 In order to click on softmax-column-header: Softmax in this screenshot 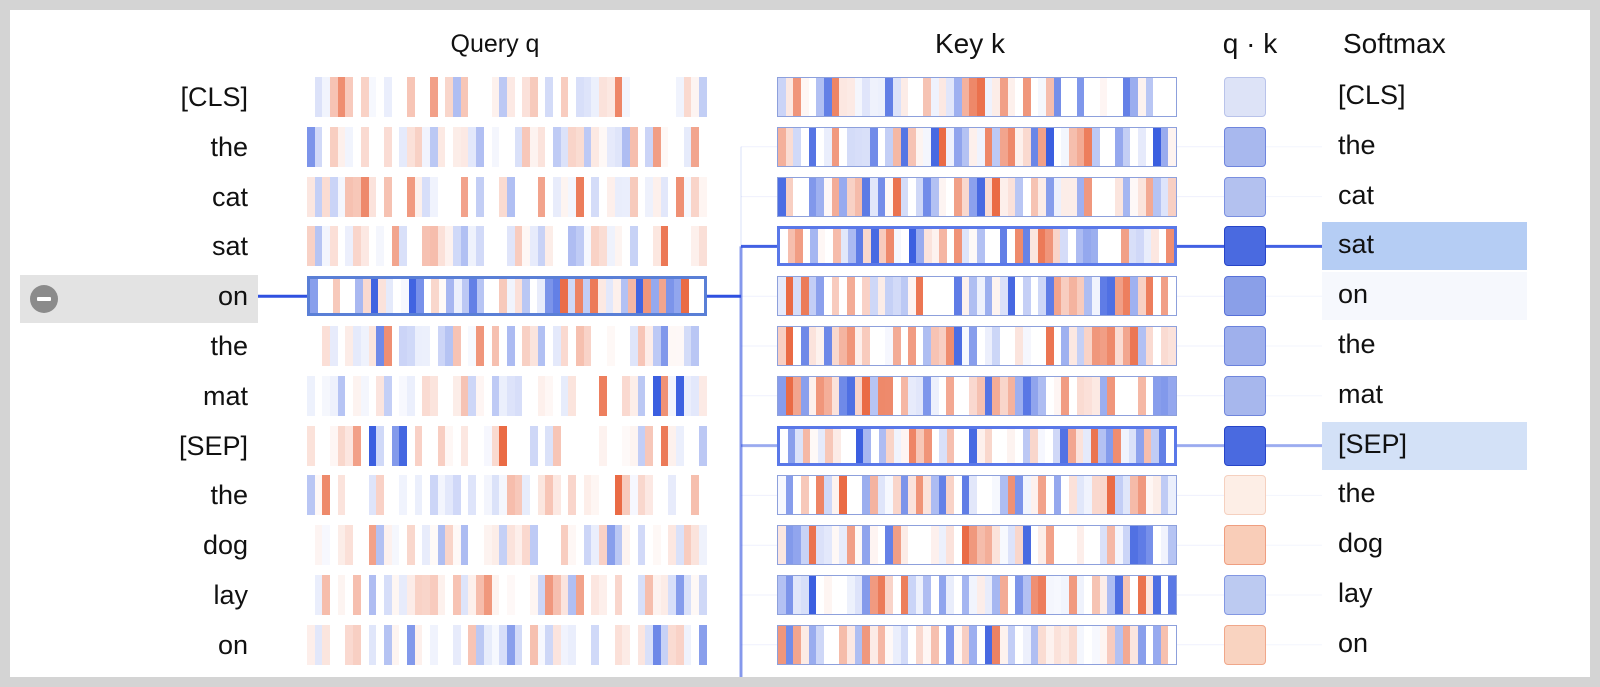, I will do `click(1394, 43)`.